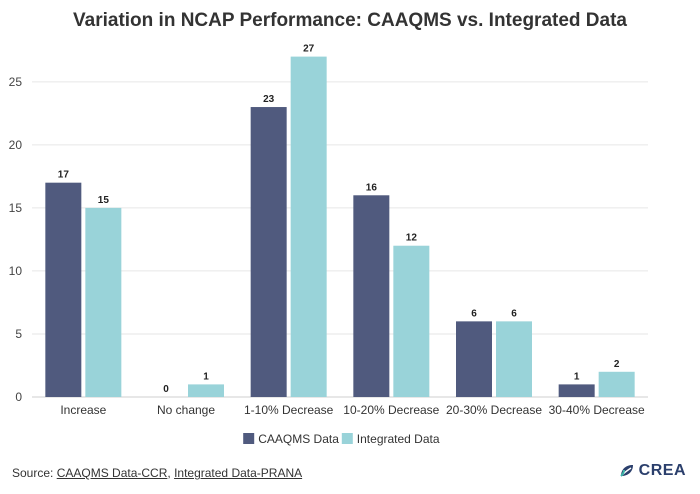 Image resolution: width=700 pixels, height=494 pixels. I want to click on brand-name: CREA, so click(662, 470).